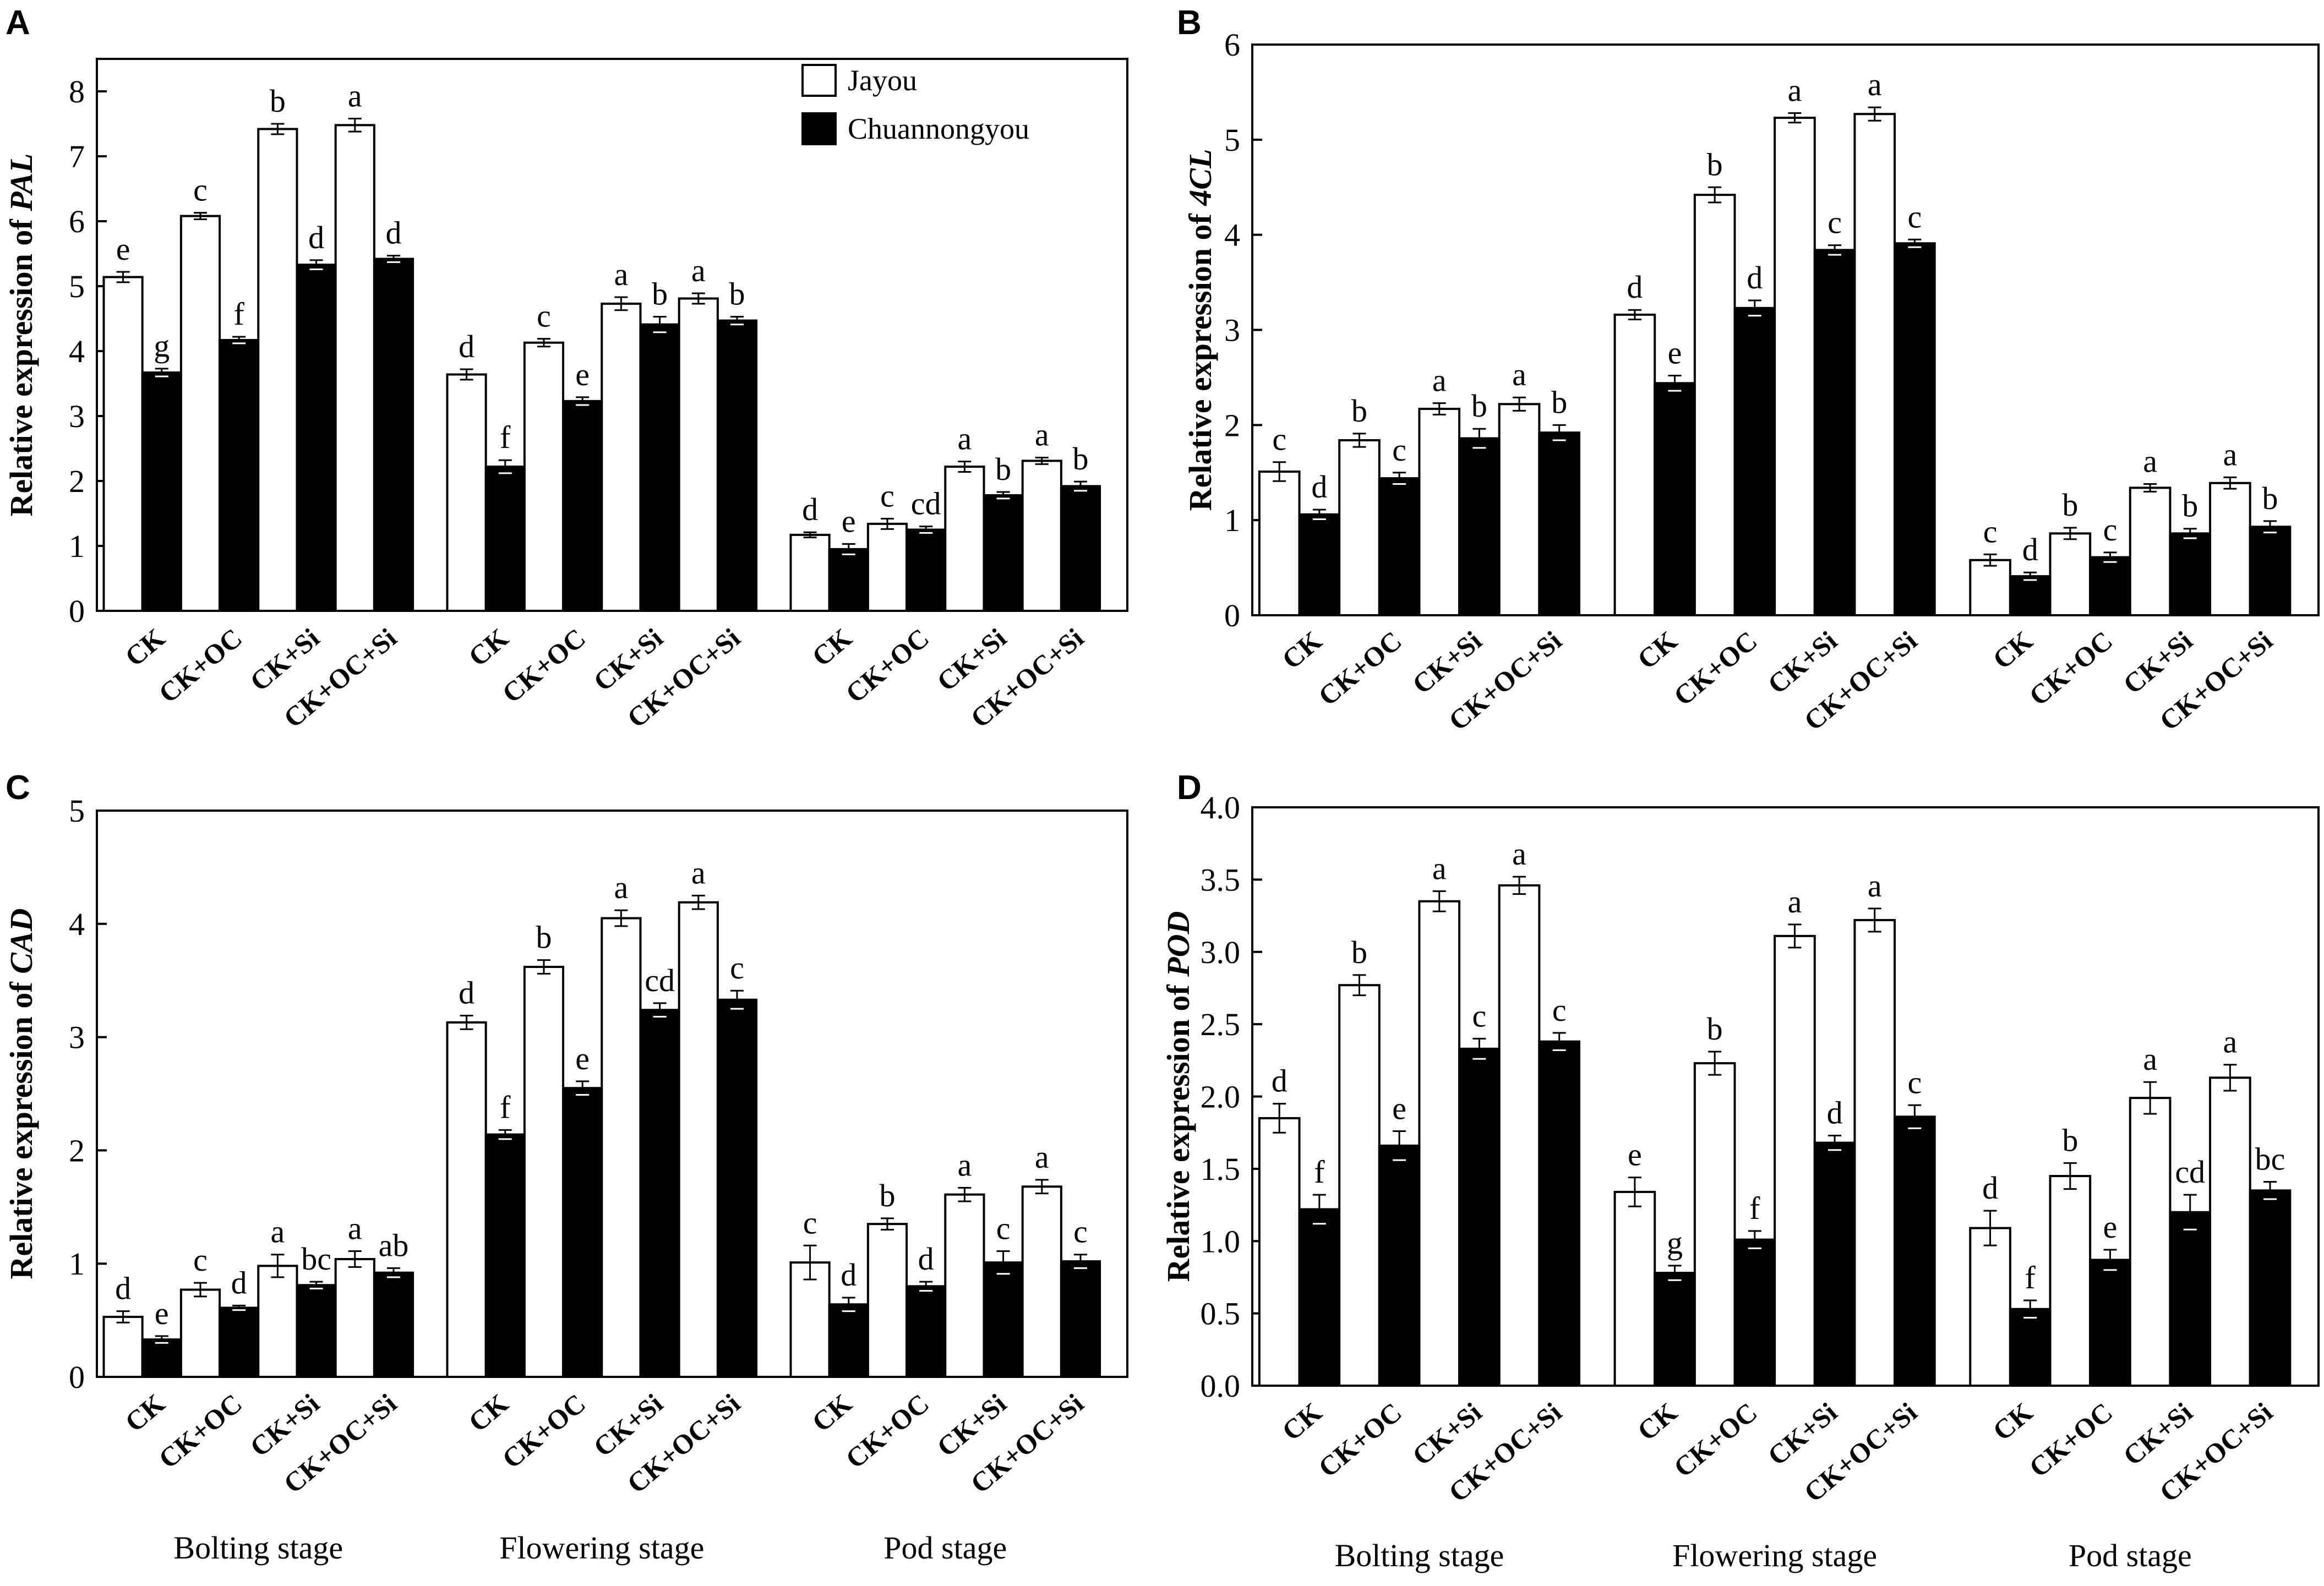 This screenshot has height=1586, width=2324. Describe the element at coordinates (1420, 1555) in the screenshot. I see `stage-label: Bolting stage` at that location.